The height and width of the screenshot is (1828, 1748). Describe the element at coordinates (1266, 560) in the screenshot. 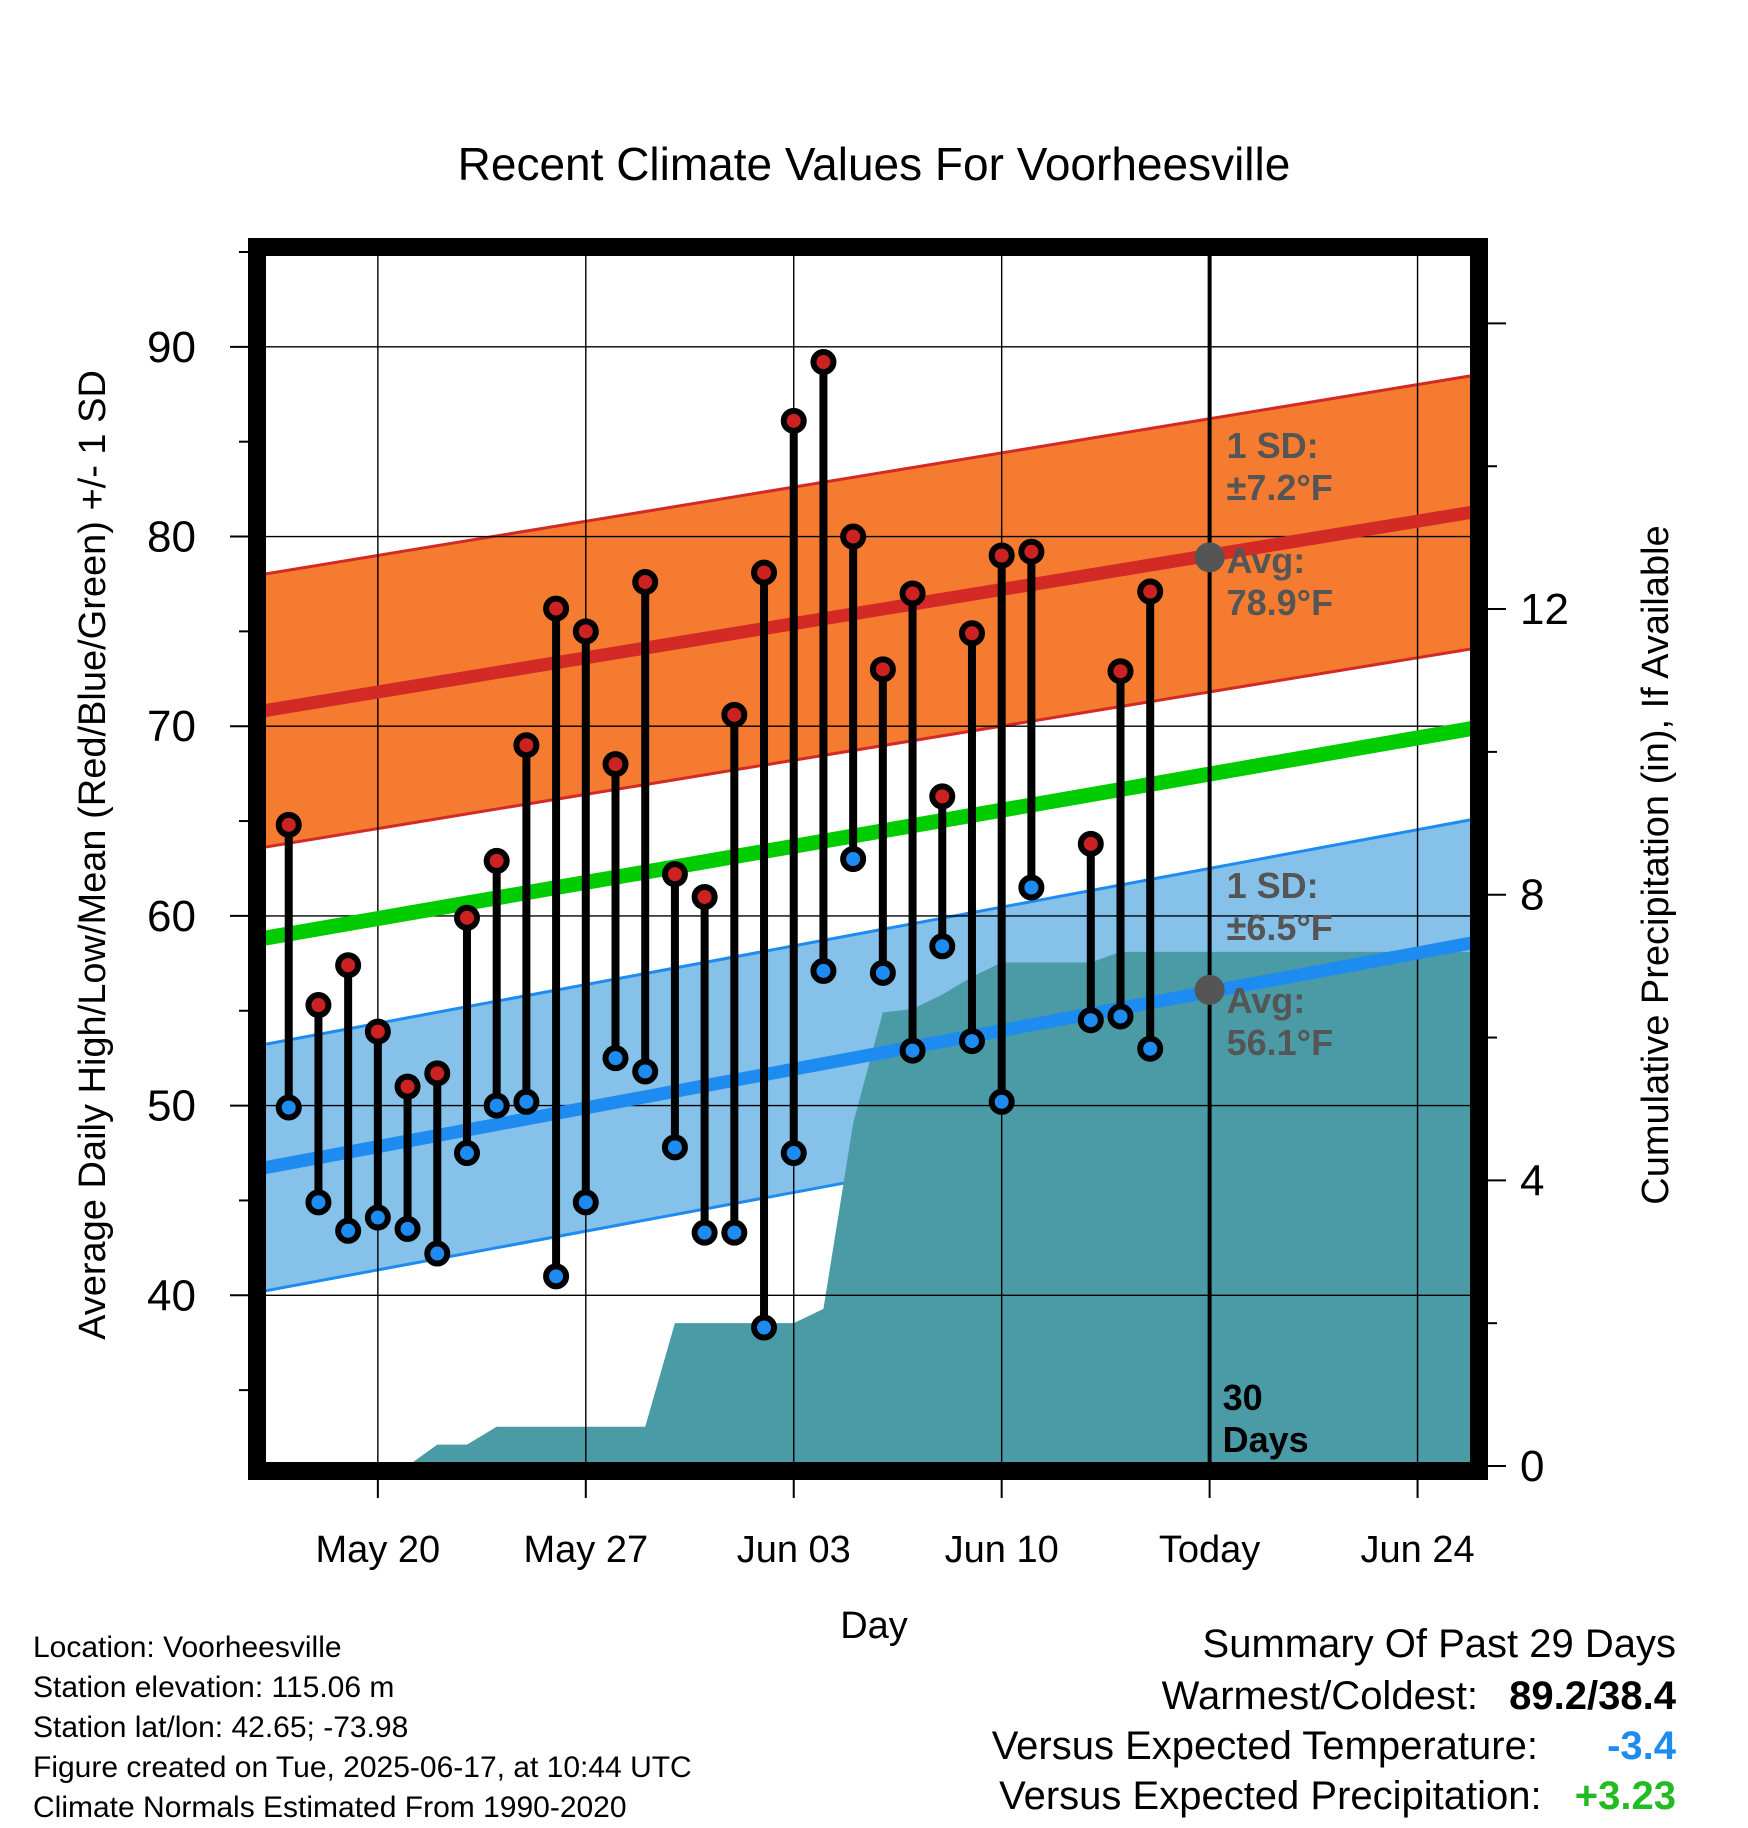

I see `high-avg-label: Avg:` at that location.